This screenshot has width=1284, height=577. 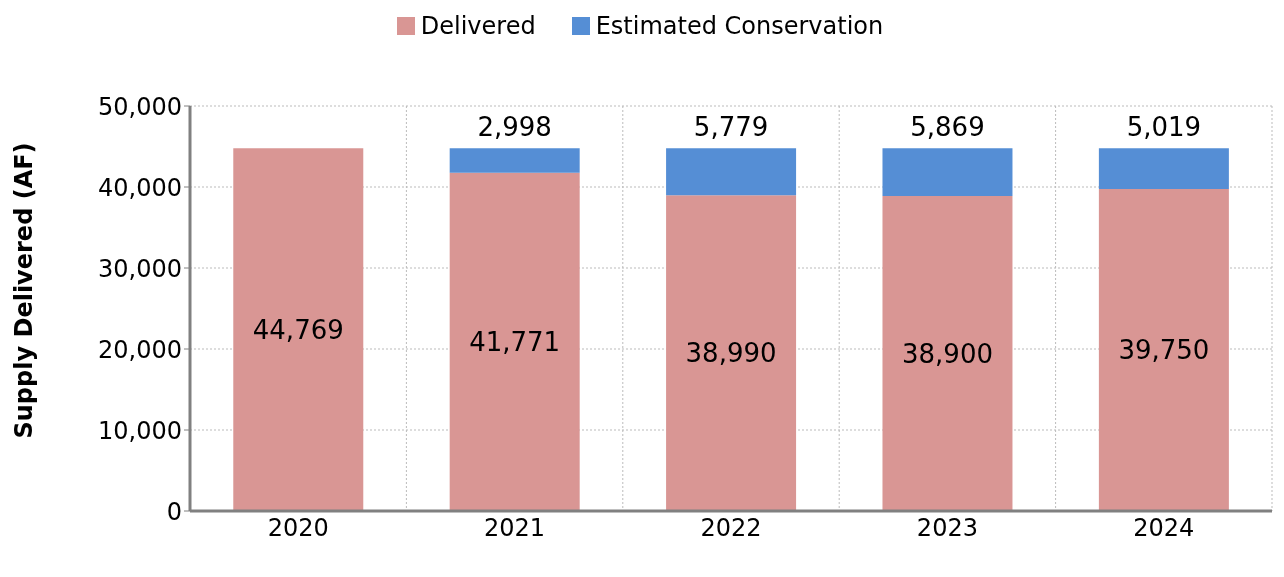 I want to click on y-axis-title: Supply Delivered (AF), so click(x=23, y=290).